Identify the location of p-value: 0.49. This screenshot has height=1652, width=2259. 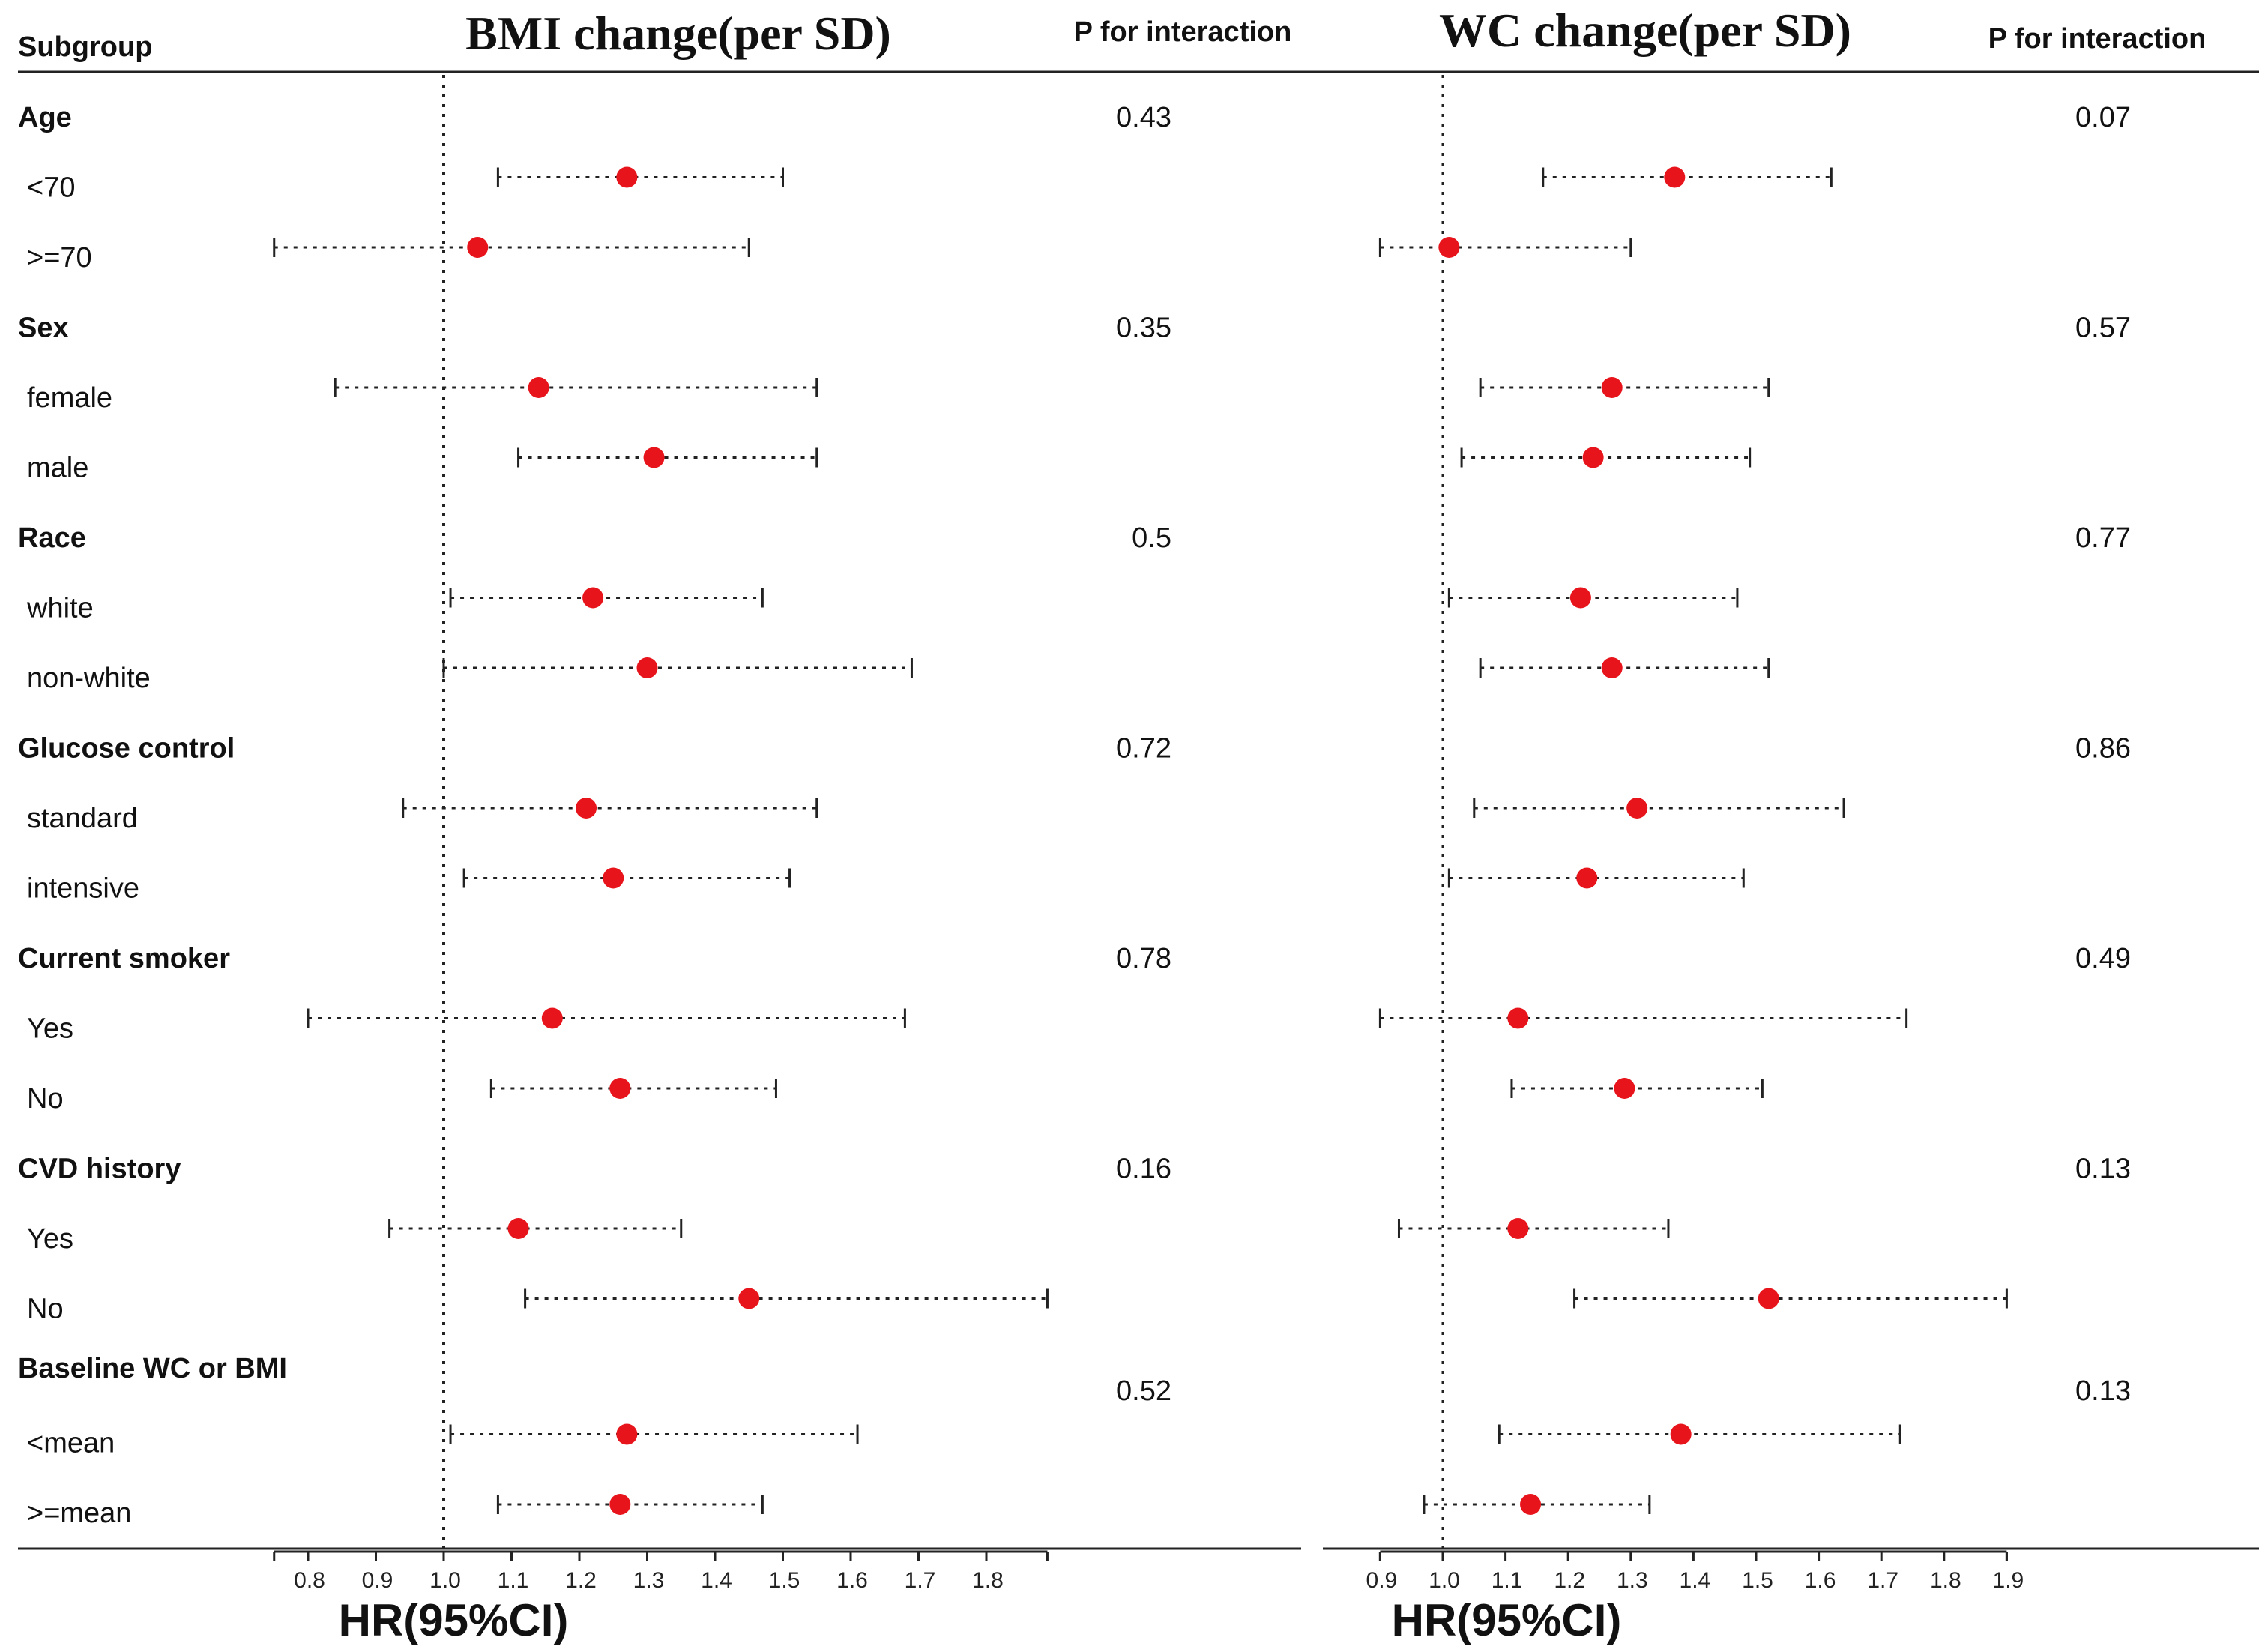
(2103, 958).